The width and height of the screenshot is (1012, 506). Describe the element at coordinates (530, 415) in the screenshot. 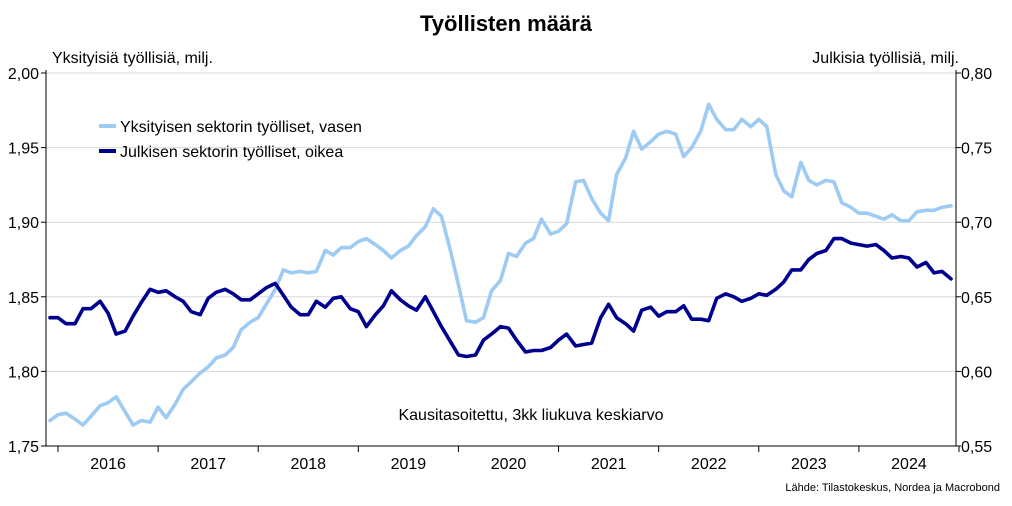

I see `chart-annotation: Kausitasoitettu, 3kk liukuva keskiarvo` at that location.